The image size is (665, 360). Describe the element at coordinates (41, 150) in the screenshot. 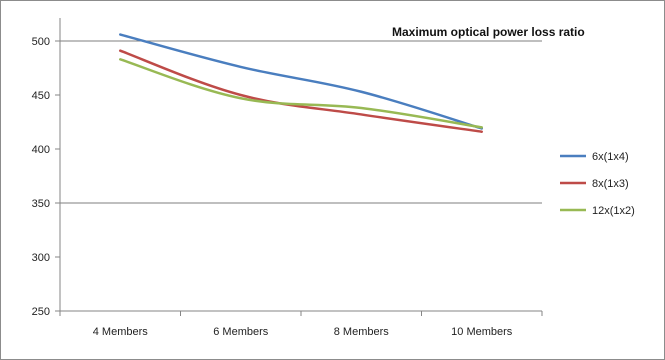

I see `y-tick-label: 400` at that location.